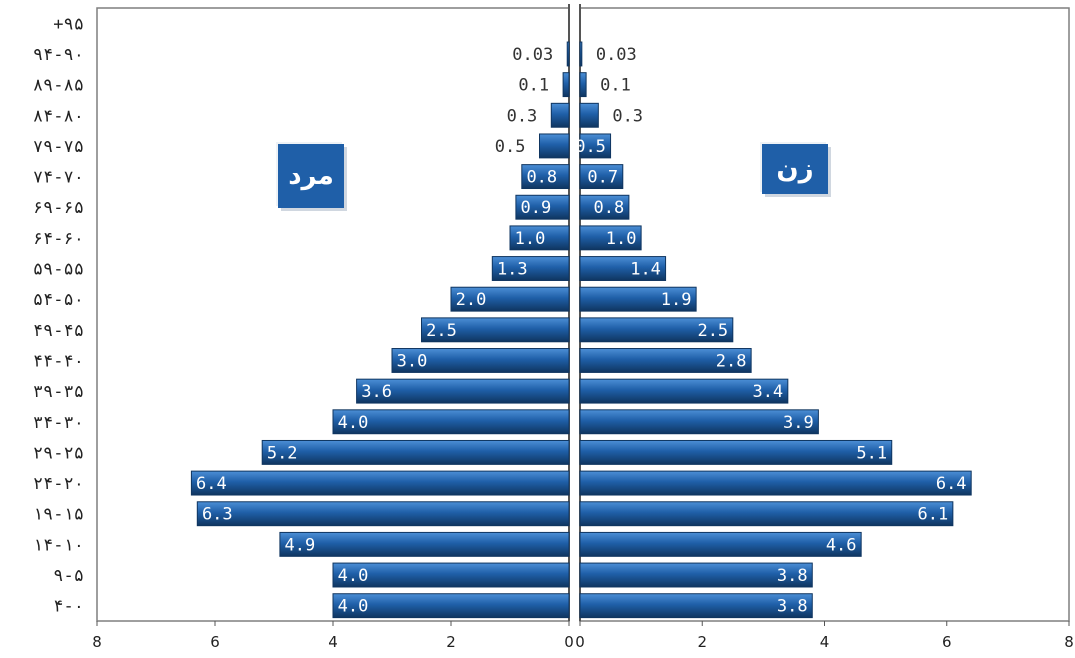 The width and height of the screenshot is (1075, 658). Describe the element at coordinates (510, 147) in the screenshot. I see `left-value-label: 0.5` at that location.